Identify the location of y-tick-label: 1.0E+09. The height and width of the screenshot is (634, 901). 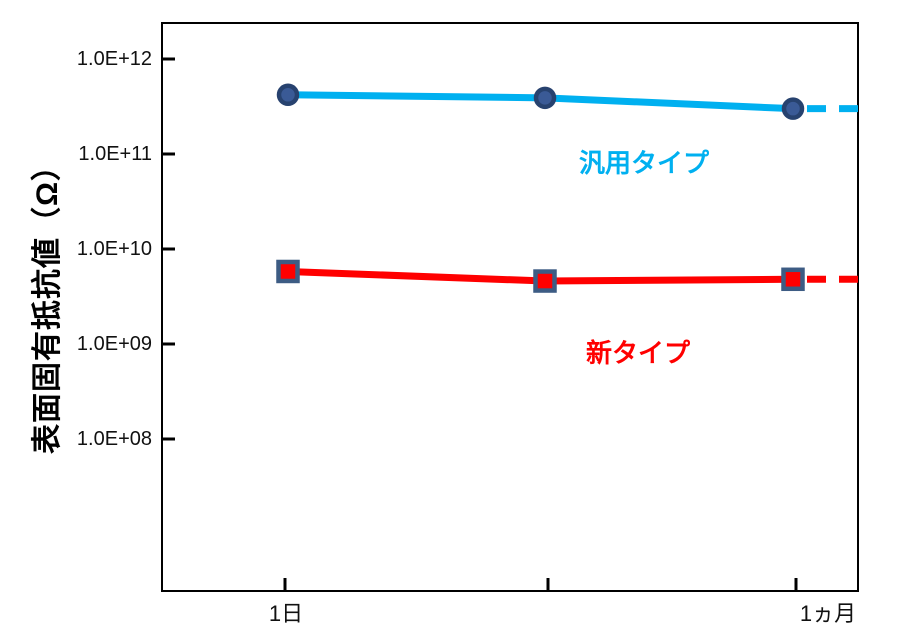
(114, 344).